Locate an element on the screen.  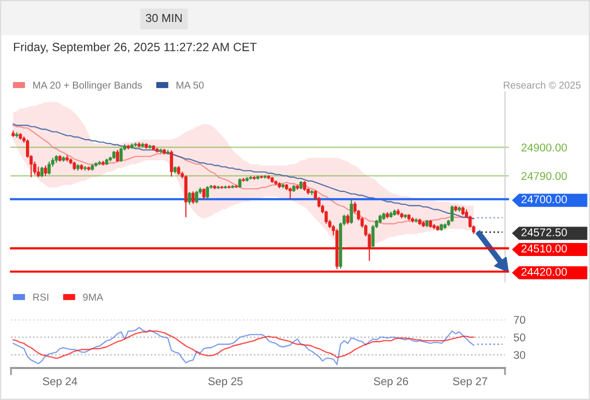
x-tick-label: Sep 26 is located at coordinates (391, 382).